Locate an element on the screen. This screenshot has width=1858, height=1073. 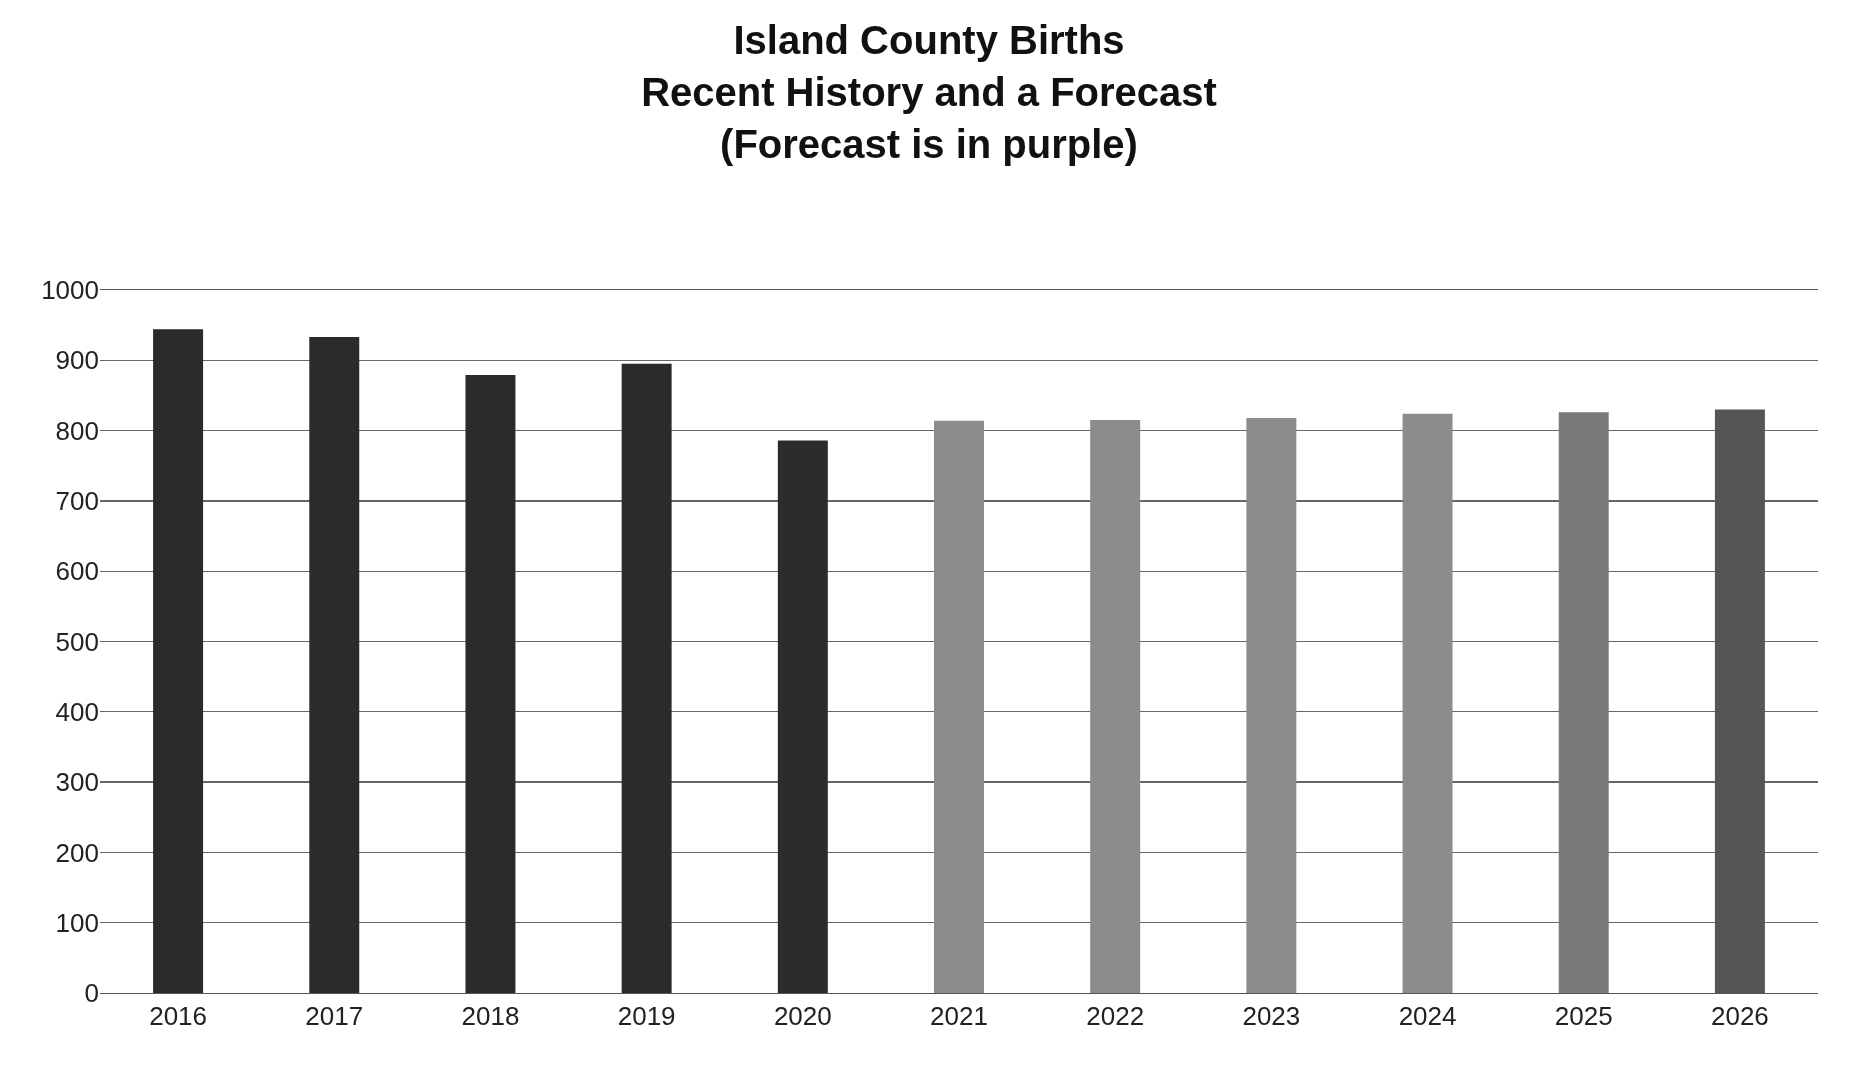
y-tick-label: 600 is located at coordinates (77, 571).